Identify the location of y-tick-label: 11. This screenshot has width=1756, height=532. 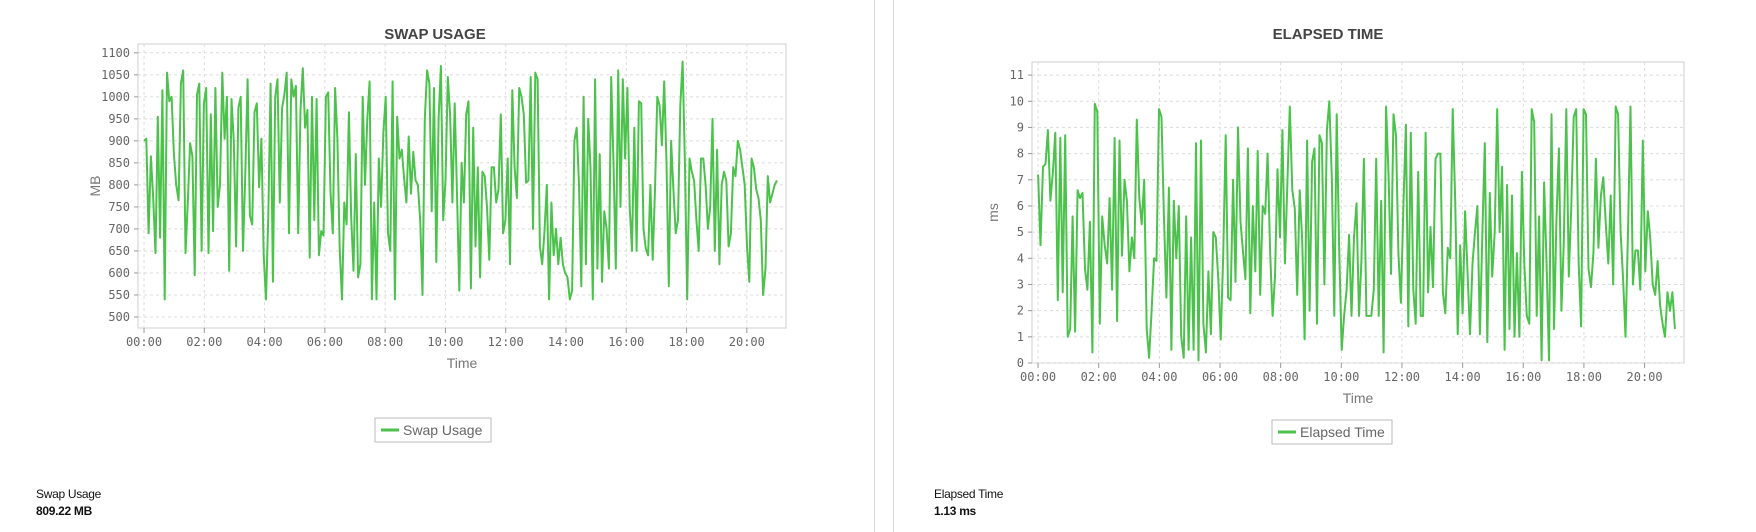
(1017, 75).